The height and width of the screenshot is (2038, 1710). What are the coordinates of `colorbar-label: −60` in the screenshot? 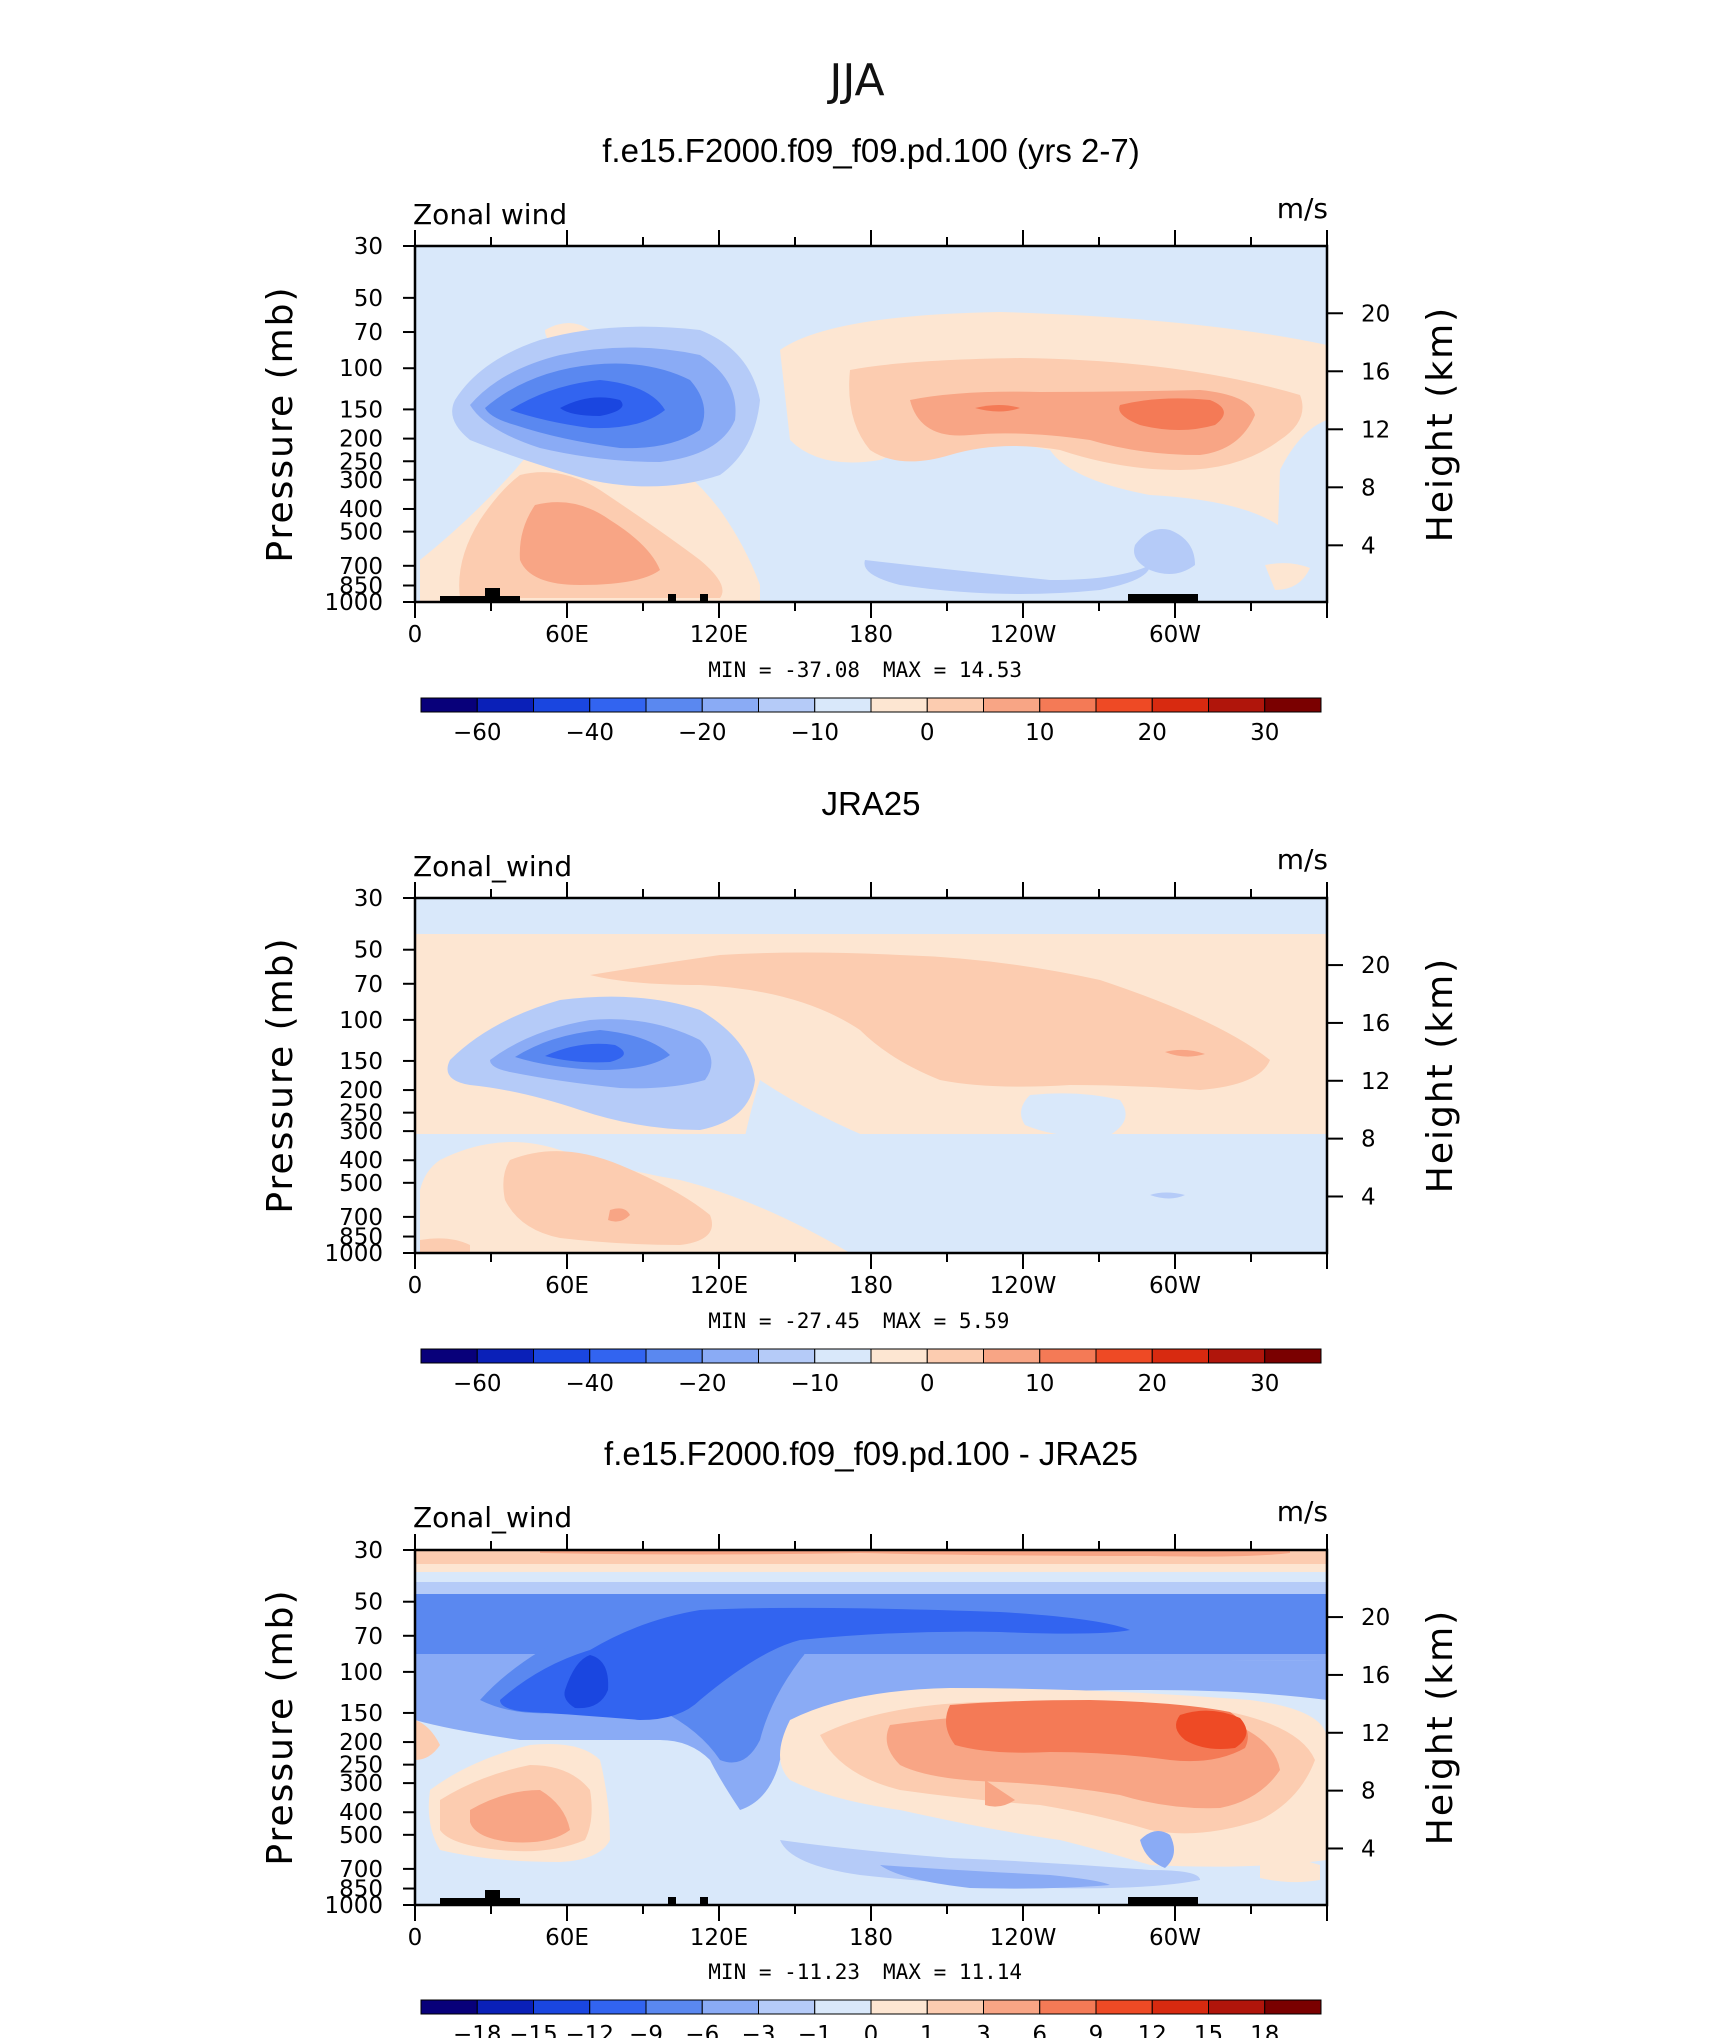 It's located at (477, 733).